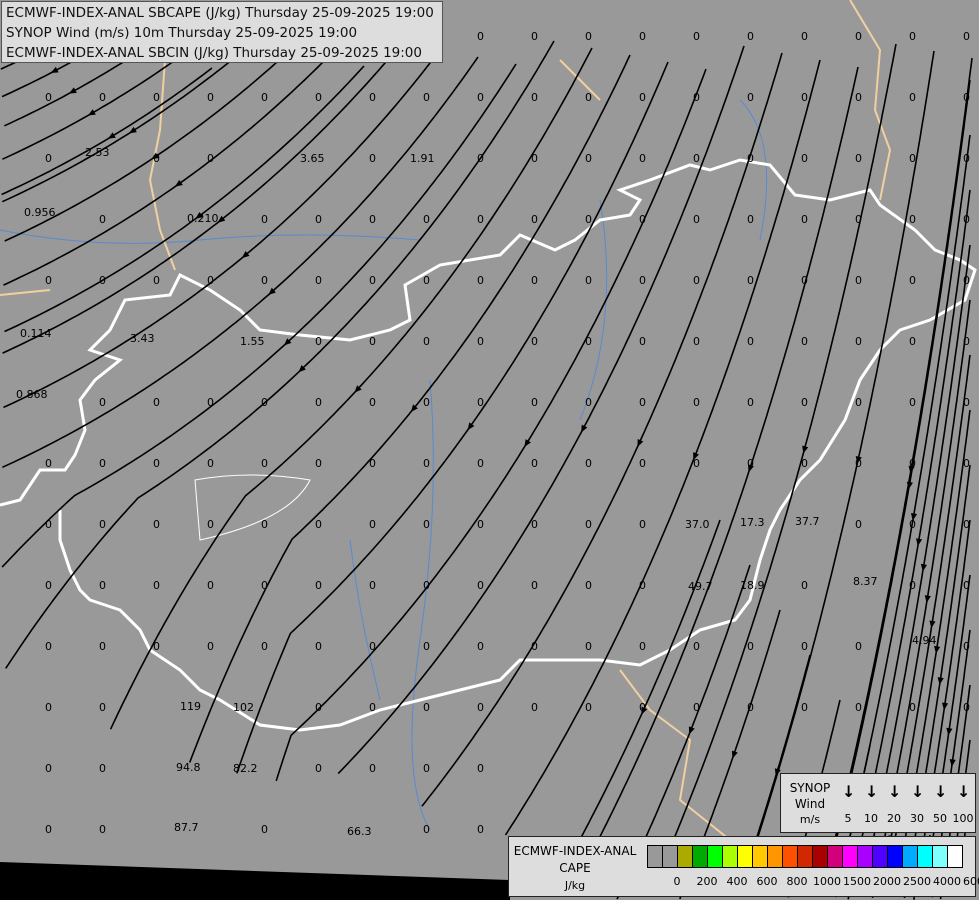 This screenshot has width=979, height=900. I want to click on cape-label: 3.65, so click(312, 158).